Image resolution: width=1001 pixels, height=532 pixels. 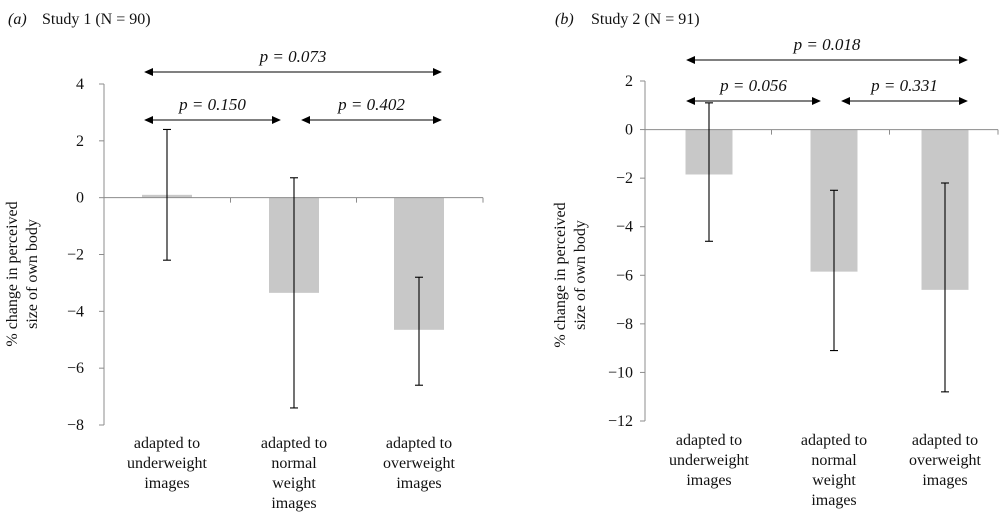 What do you see at coordinates (17, 19) in the screenshot?
I see `panel-a-label: (a)` at bounding box center [17, 19].